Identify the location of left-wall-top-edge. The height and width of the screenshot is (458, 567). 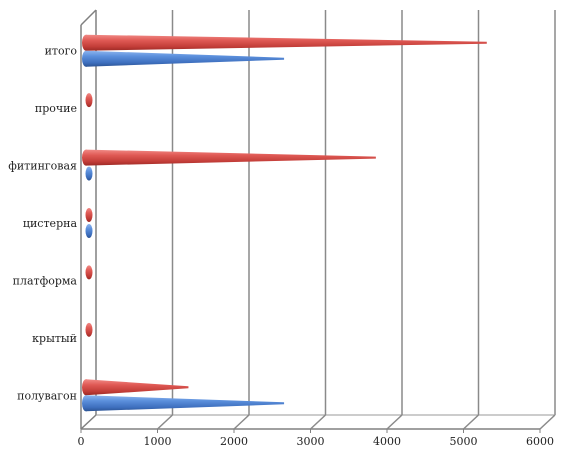
(88, 17).